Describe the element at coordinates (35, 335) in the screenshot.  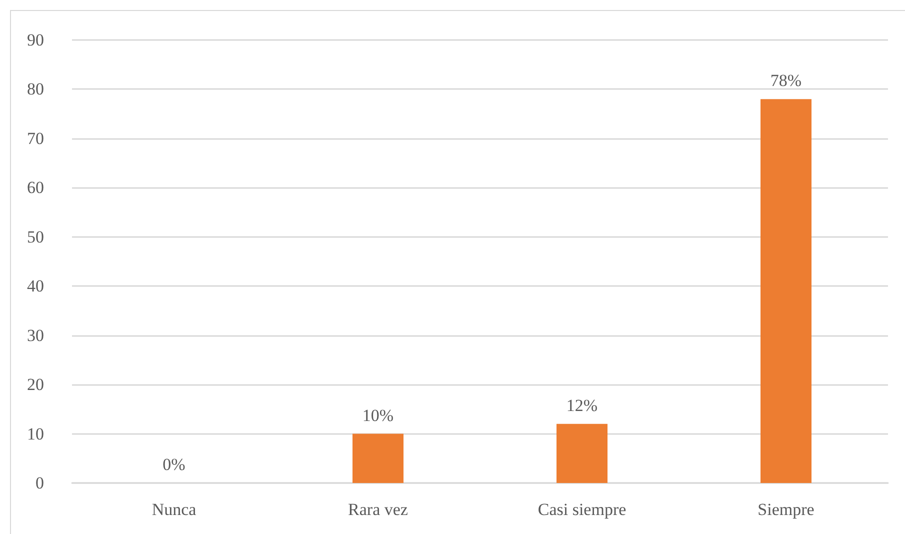
I see `y-tick-label: 30` at that location.